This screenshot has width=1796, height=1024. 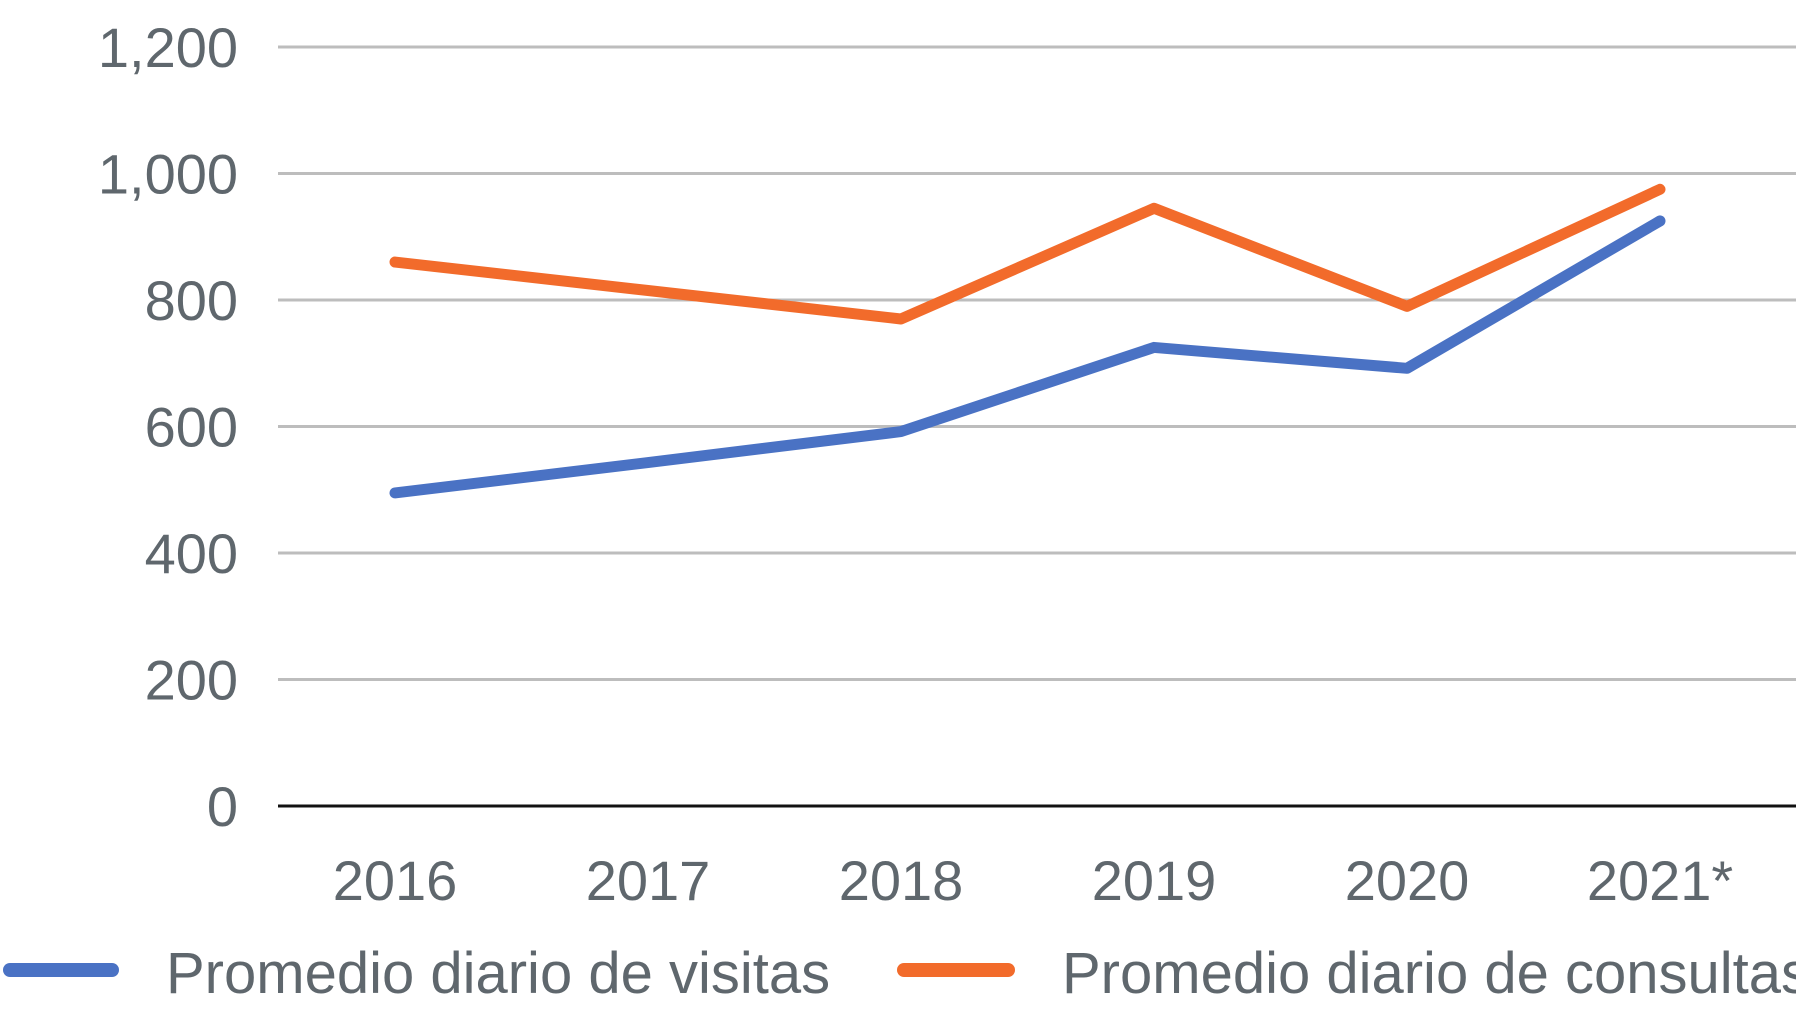 I want to click on legend-label-visitas: Promedio diario de visitas, so click(x=498, y=973).